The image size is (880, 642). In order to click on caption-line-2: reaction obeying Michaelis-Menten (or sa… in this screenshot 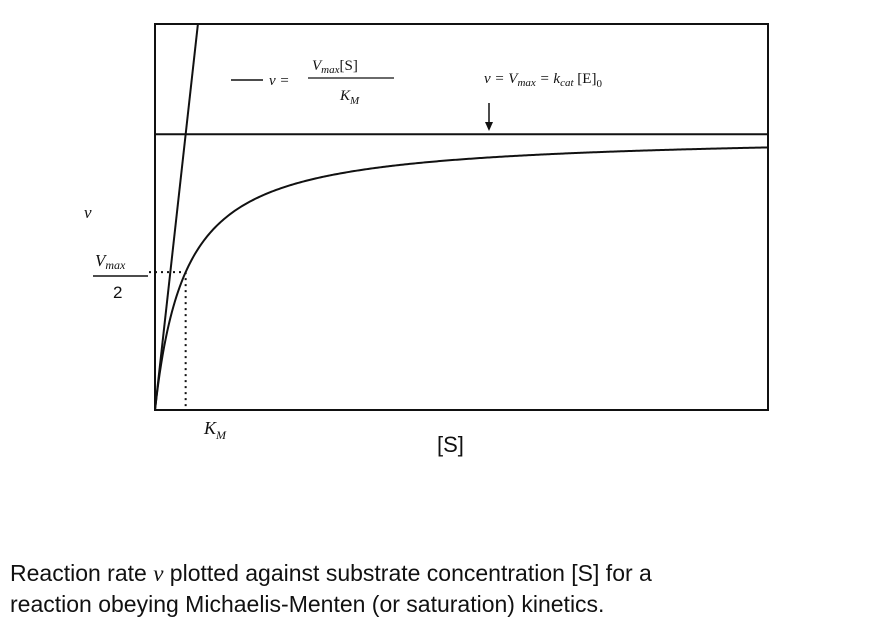, I will do `click(307, 604)`.